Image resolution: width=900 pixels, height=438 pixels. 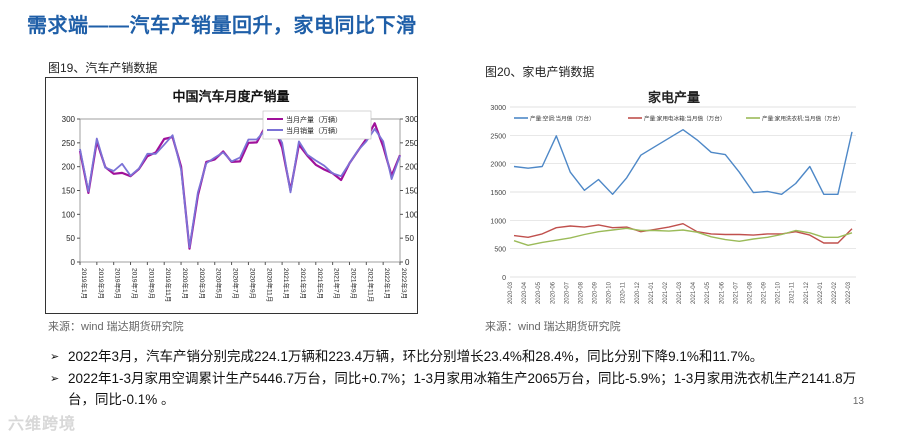 What do you see at coordinates (387, 283) in the screenshot?
I see `car-x-tick-label: 2022年1月` at bounding box center [387, 283].